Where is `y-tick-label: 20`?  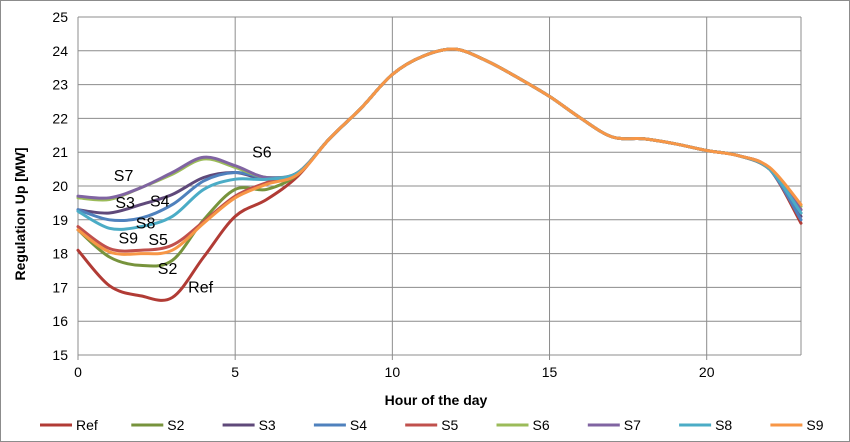 y-tick-label: 20 is located at coordinates (60, 186).